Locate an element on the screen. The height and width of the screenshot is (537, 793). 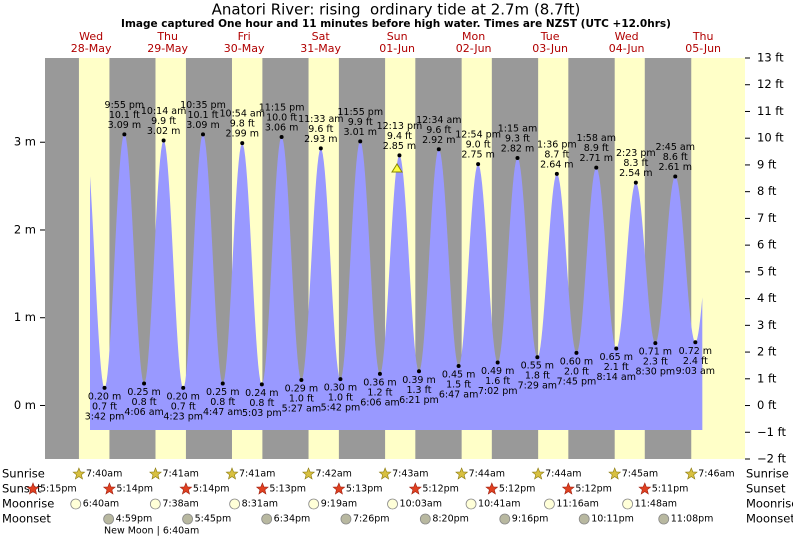
height-ft-label: 10.1 ft is located at coordinates (202, 115).